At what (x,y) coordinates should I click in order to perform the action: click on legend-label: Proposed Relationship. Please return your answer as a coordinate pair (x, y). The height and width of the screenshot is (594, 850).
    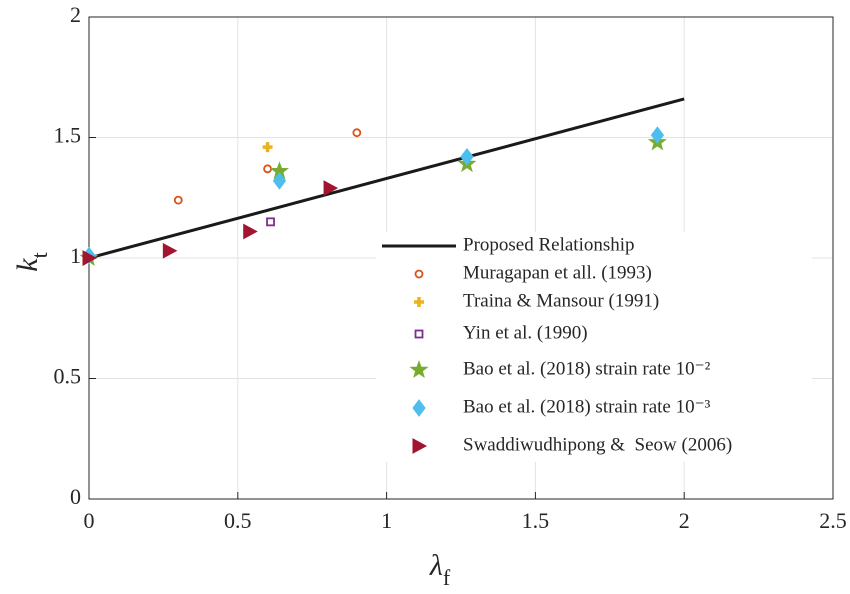
    Looking at the image, I should click on (549, 244).